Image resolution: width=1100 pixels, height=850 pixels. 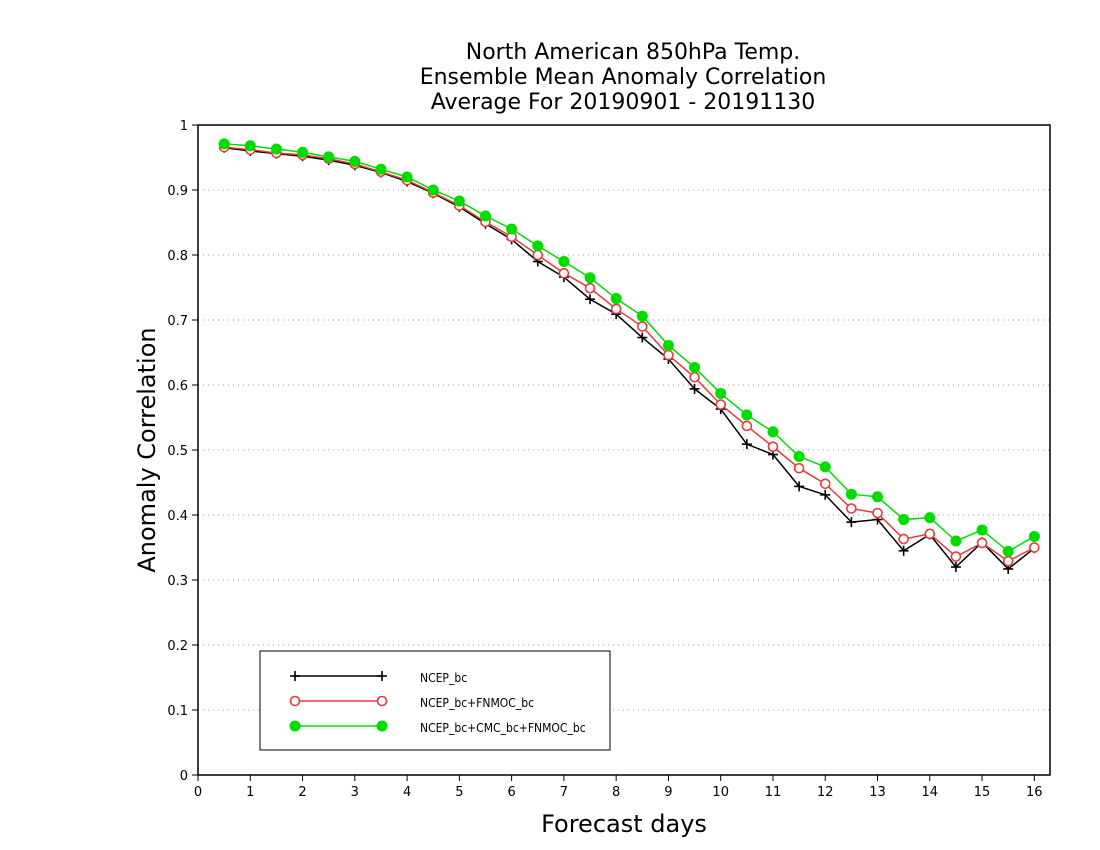 What do you see at coordinates (477, 703) in the screenshot?
I see `legend-label-2: NCEP_bc+FNMOC_bc` at bounding box center [477, 703].